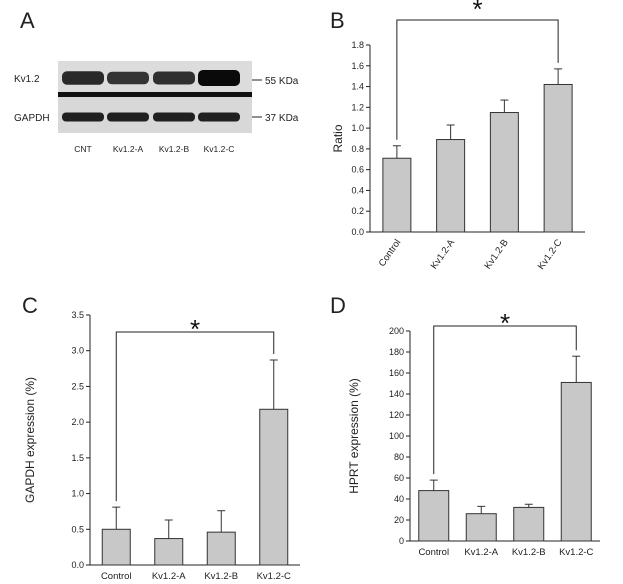  Describe the element at coordinates (77, 315) in the screenshot. I see `y-tick-label: 3.5` at that location.